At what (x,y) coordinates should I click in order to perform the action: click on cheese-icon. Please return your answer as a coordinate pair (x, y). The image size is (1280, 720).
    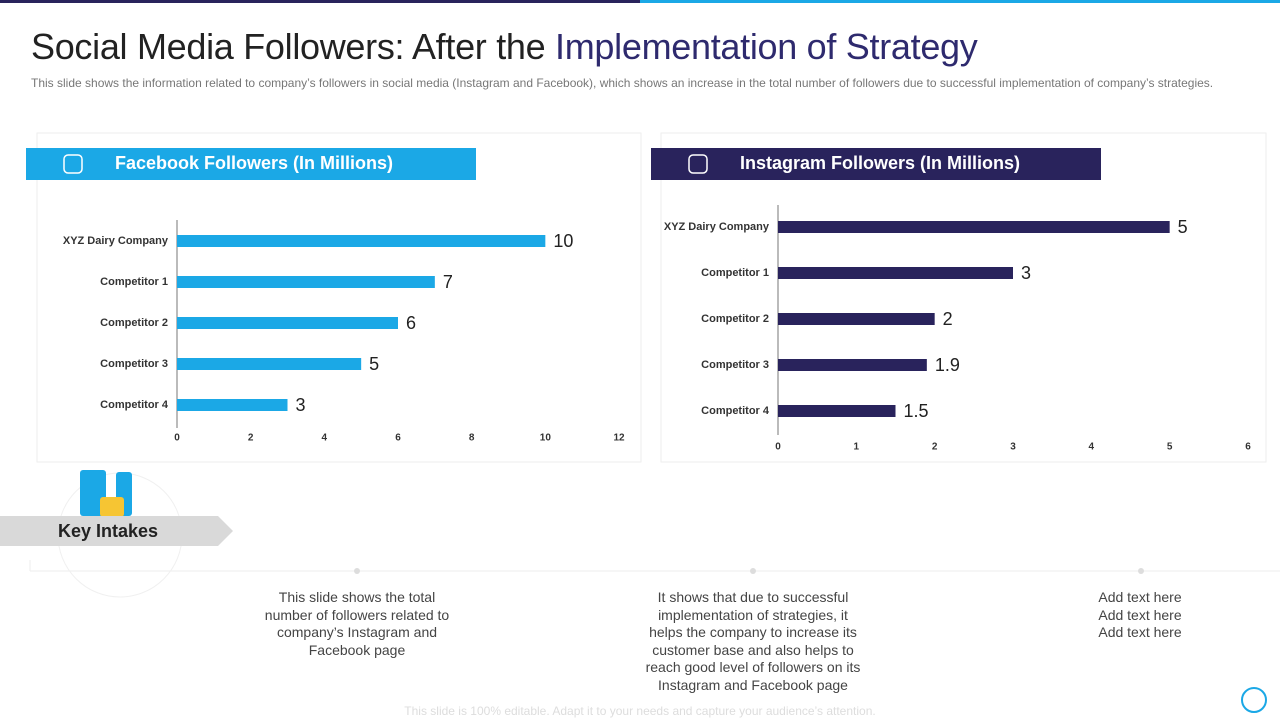
    Looking at the image, I should click on (112, 507).